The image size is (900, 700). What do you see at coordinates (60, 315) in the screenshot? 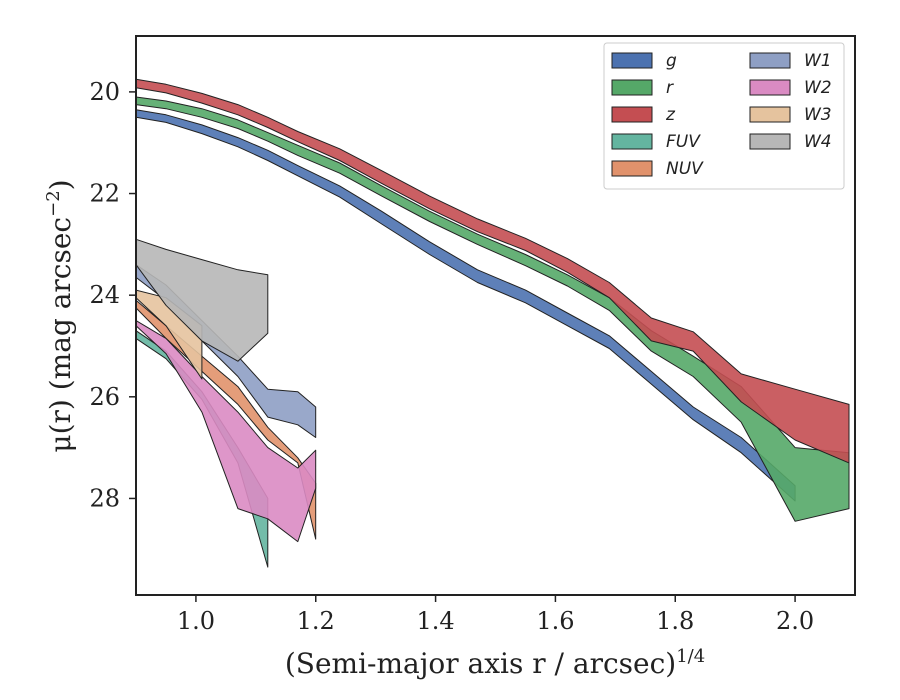
I see `y-axis-label: μ(r) (mag arcsec−2)` at bounding box center [60, 315].